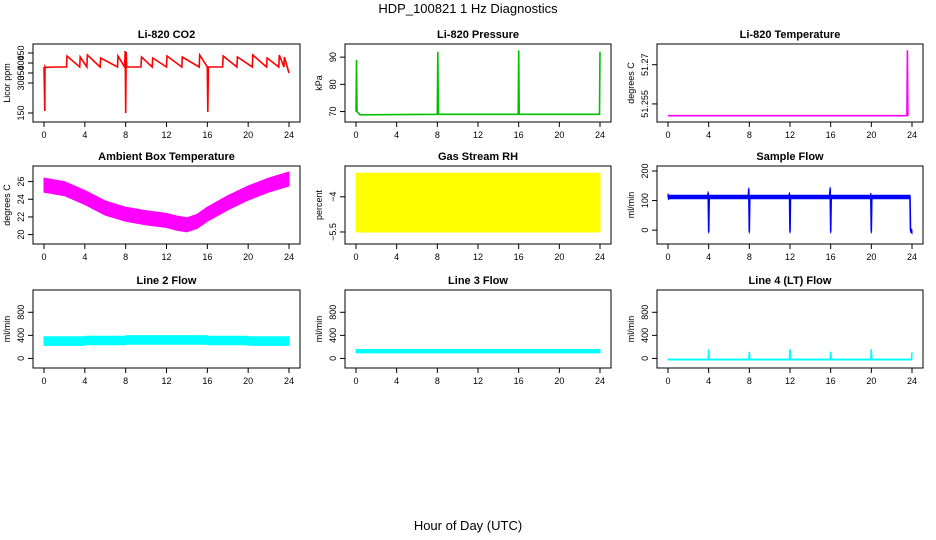 The image size is (936, 540). What do you see at coordinates (333, 197) in the screenshot?
I see `y-tick-label: −4` at bounding box center [333, 197].